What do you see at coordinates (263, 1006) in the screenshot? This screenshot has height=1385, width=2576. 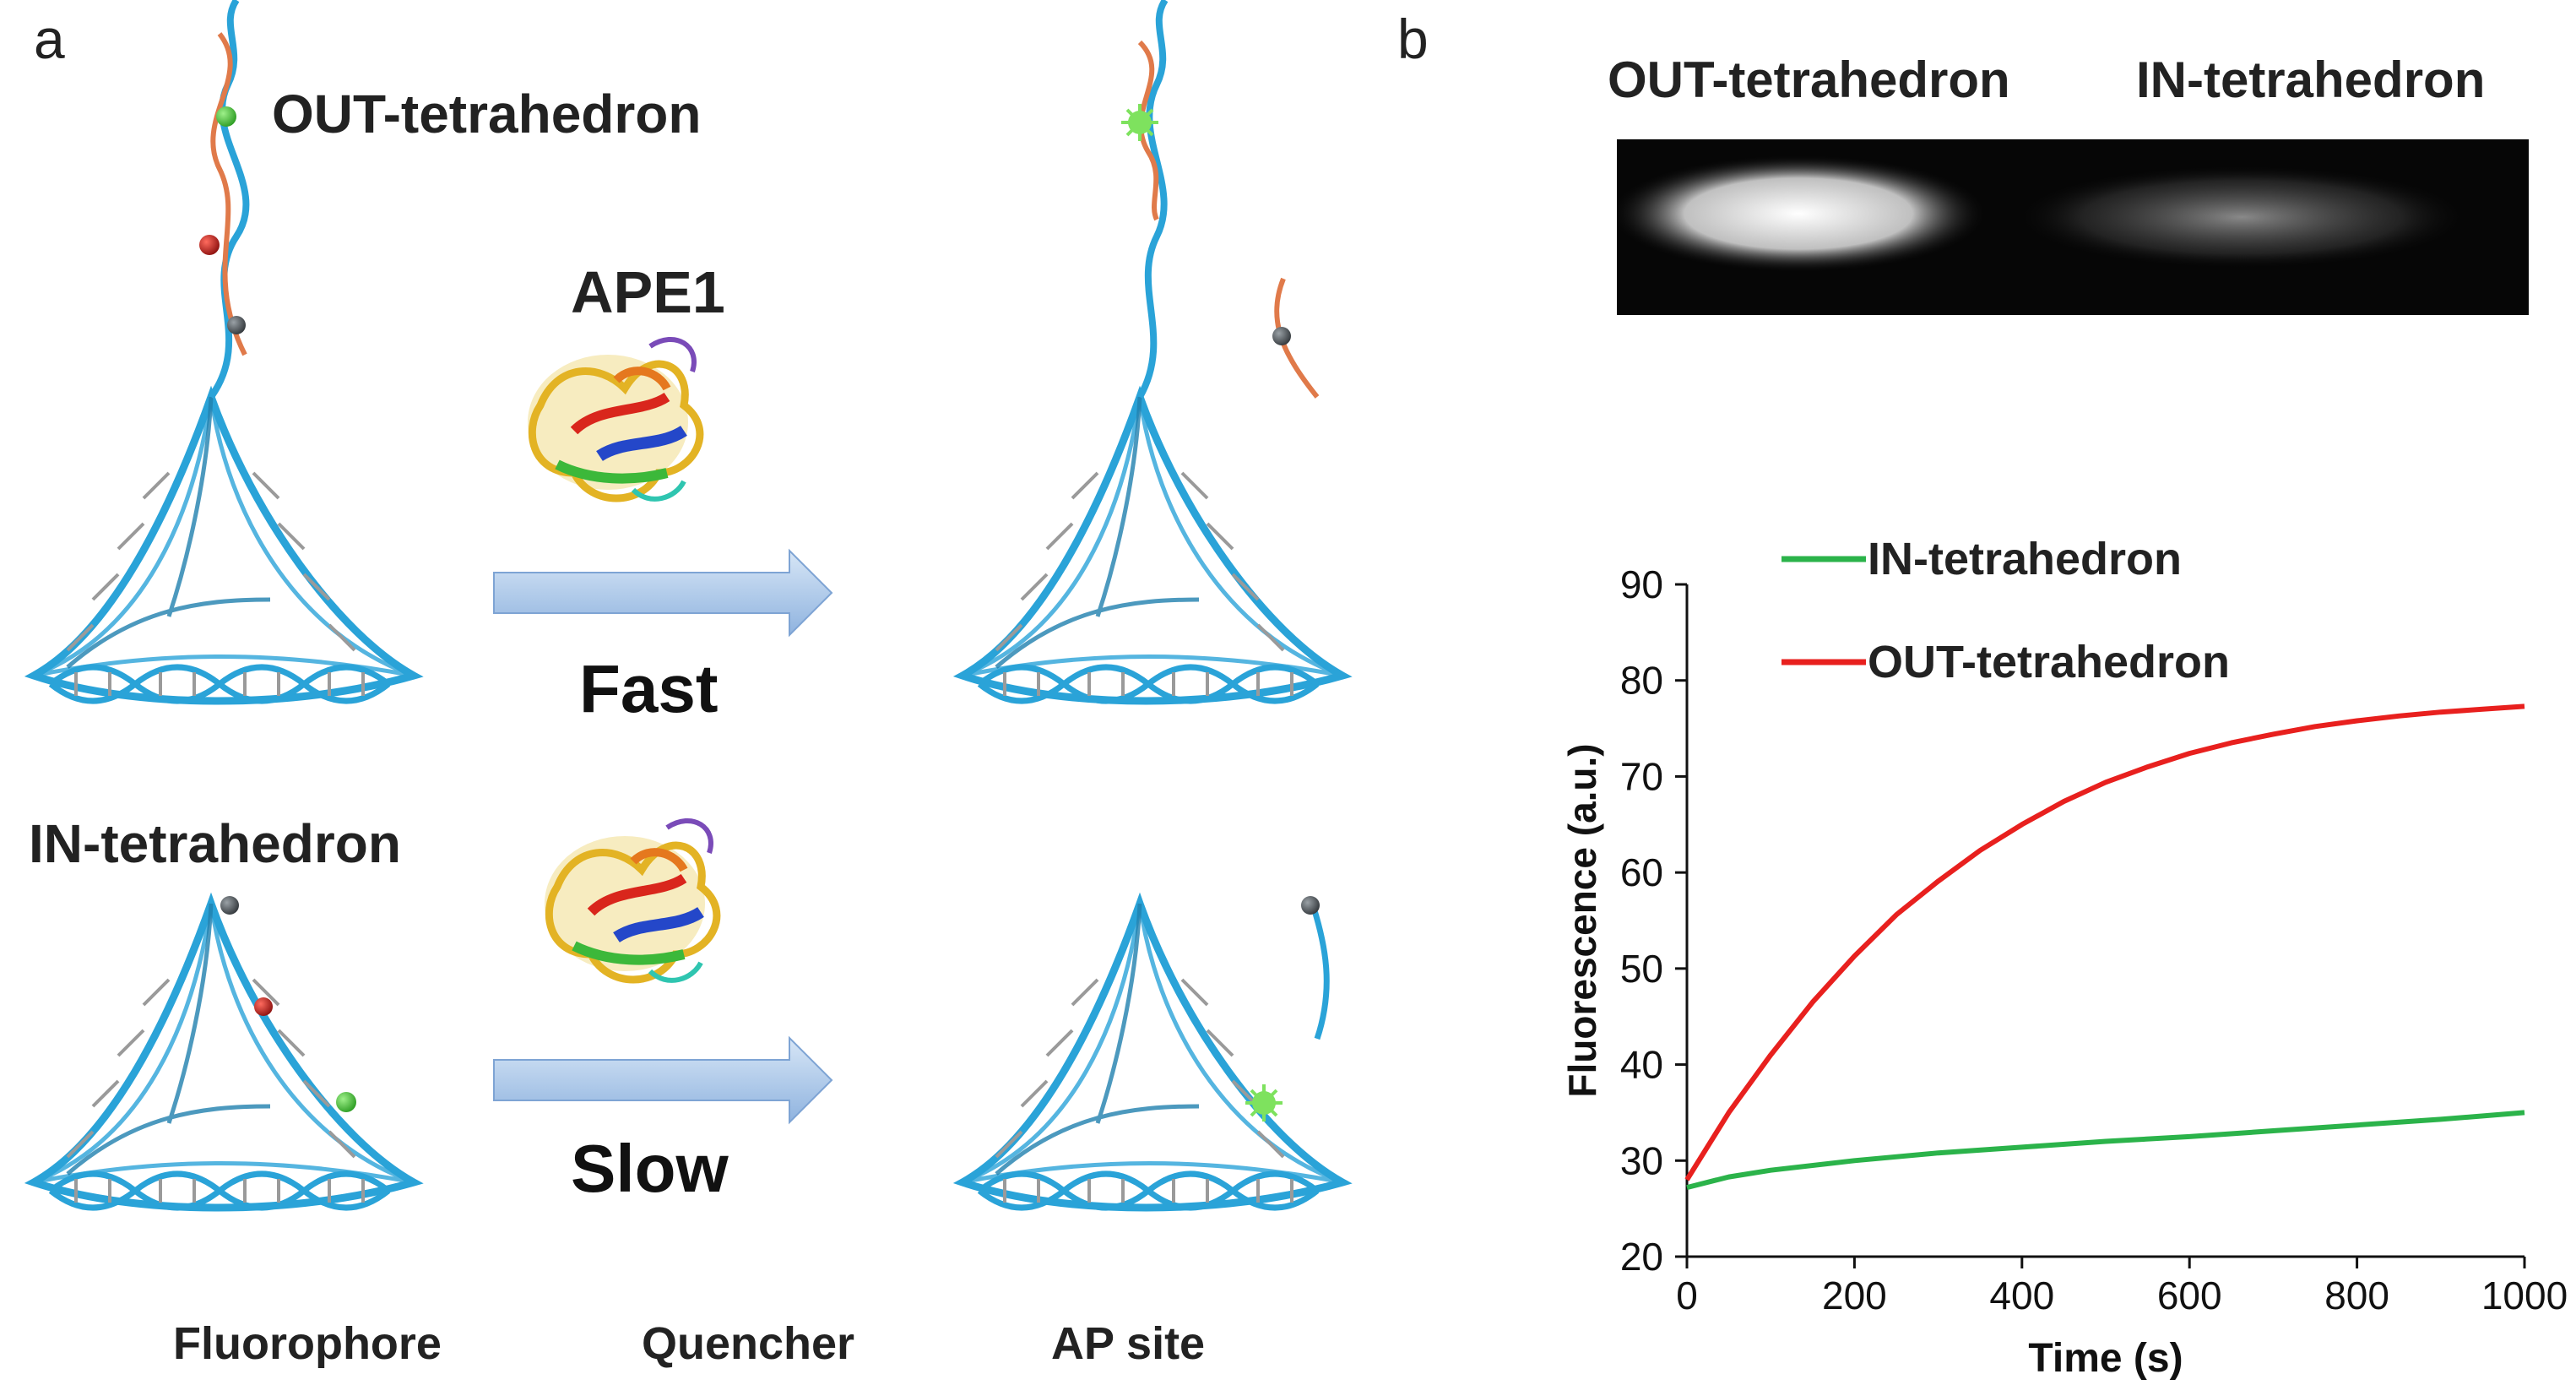 I see `ap-site-marker-in` at bounding box center [263, 1006].